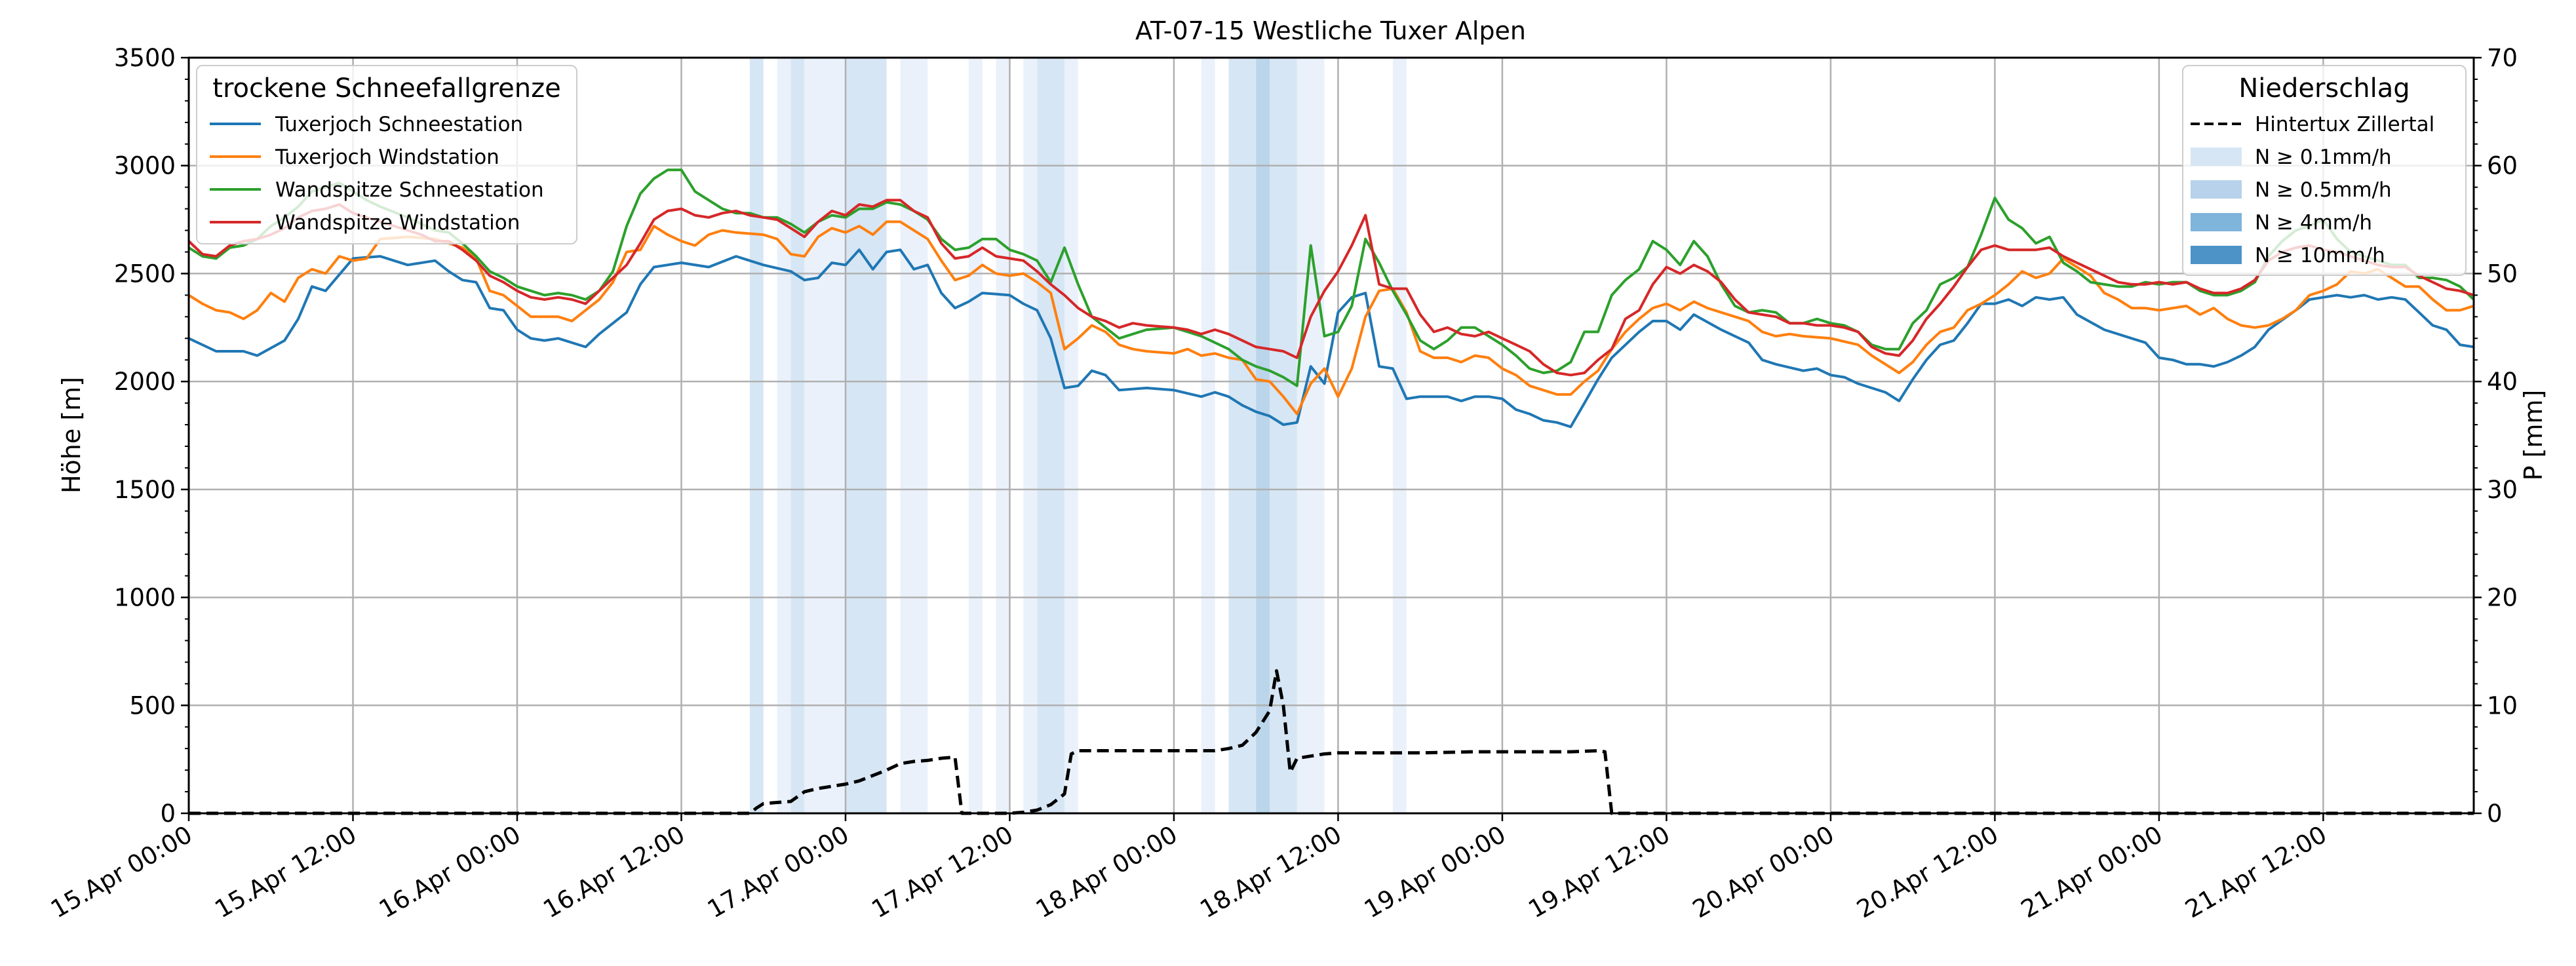  What do you see at coordinates (397, 223) in the screenshot?
I see `legend-label-wandspitze-windstation: Wandspitze Windstation` at bounding box center [397, 223].